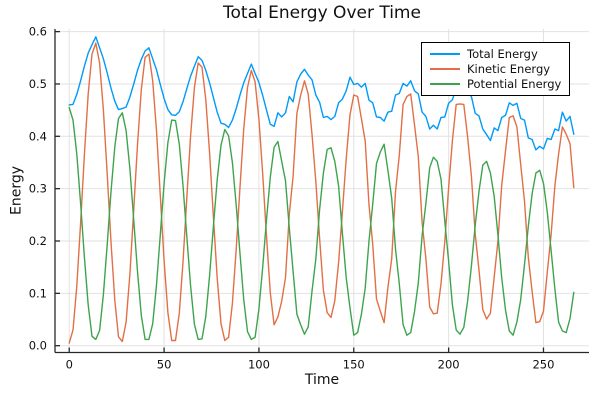  Describe the element at coordinates (322, 380) in the screenshot. I see `x-axis-label: Time` at that location.